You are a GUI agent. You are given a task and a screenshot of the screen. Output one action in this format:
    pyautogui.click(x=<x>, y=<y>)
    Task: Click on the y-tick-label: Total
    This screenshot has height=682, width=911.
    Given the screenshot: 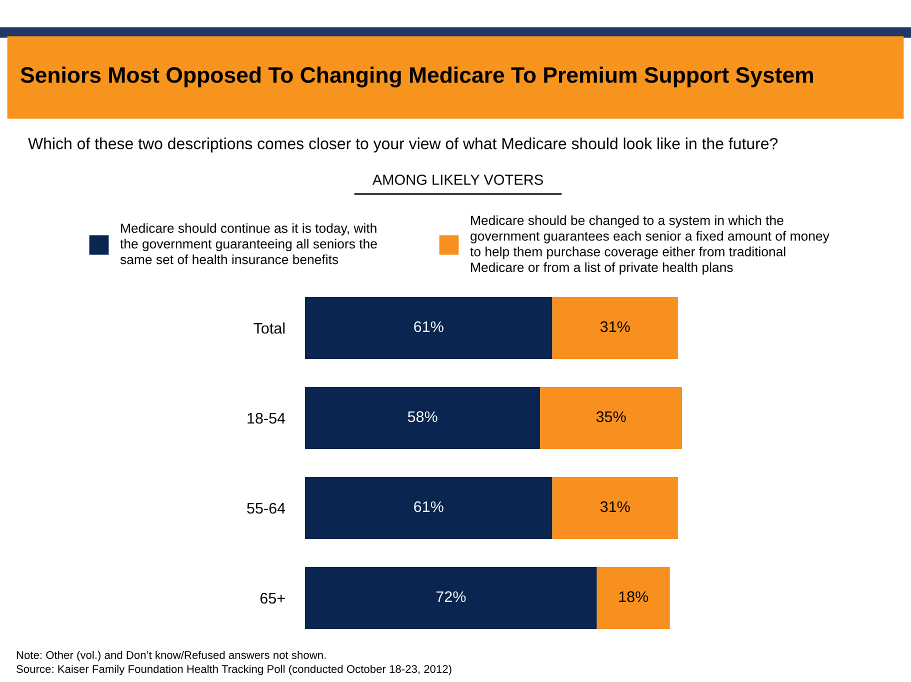 What is the action you would take?
    pyautogui.click(x=269, y=328)
    